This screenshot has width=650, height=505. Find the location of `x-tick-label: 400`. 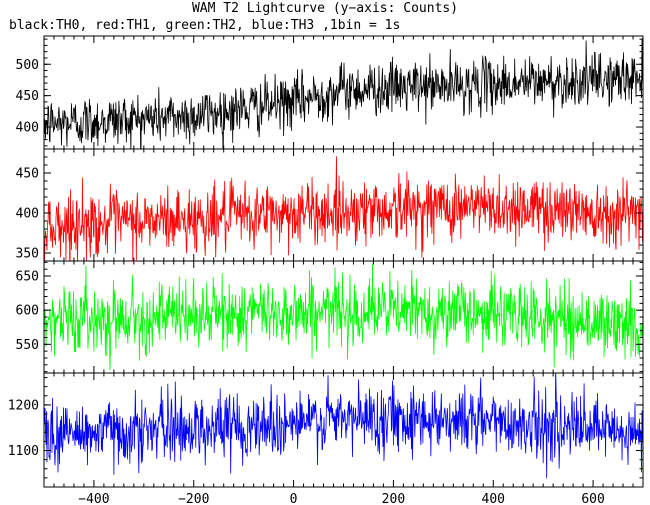

x-tick-label: 400 is located at coordinates (493, 498).